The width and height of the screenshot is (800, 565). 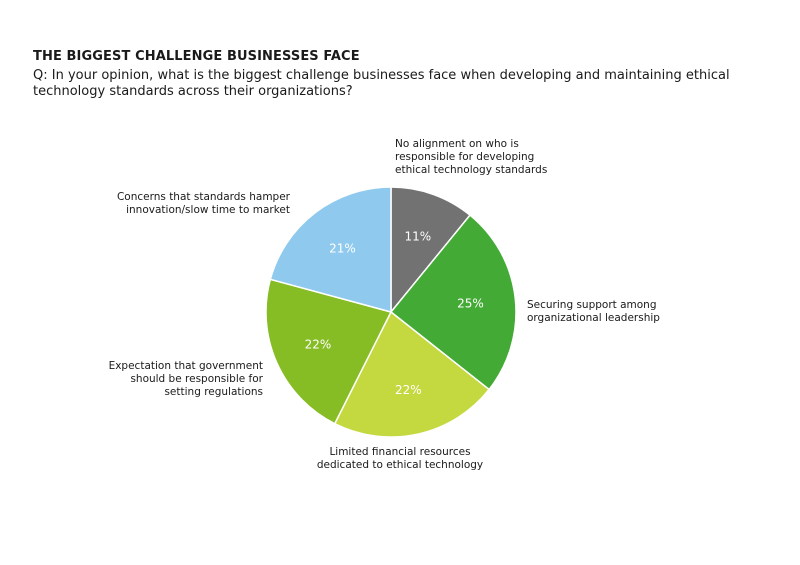 I want to click on category-label-line: innovation/slow time to market, so click(x=208, y=210).